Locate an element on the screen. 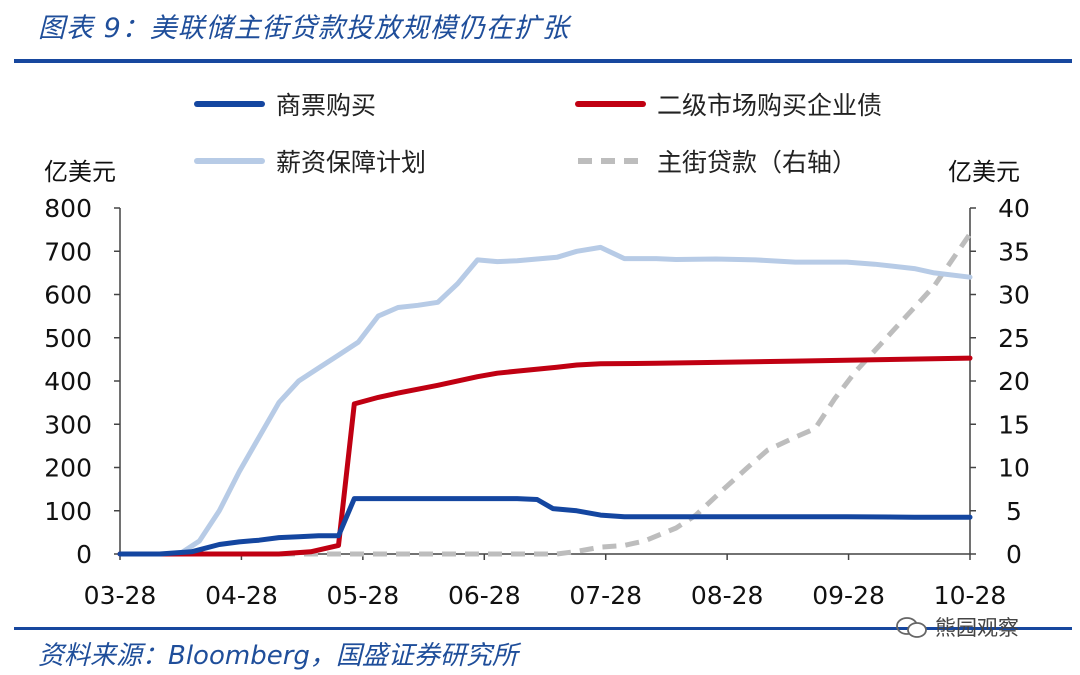  x-tick-label: 04-28 is located at coordinates (241, 595).